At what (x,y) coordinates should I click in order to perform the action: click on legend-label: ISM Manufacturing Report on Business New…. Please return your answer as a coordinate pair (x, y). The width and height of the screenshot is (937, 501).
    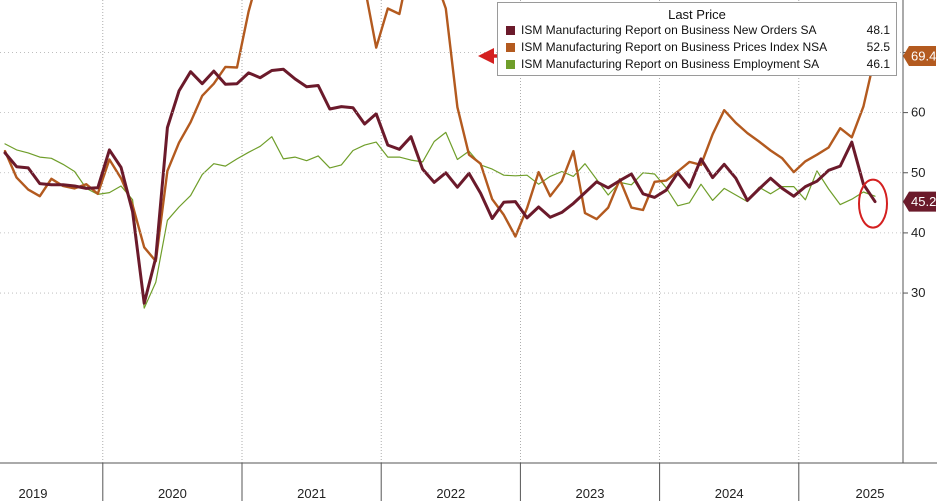
    Looking at the image, I should click on (669, 30).